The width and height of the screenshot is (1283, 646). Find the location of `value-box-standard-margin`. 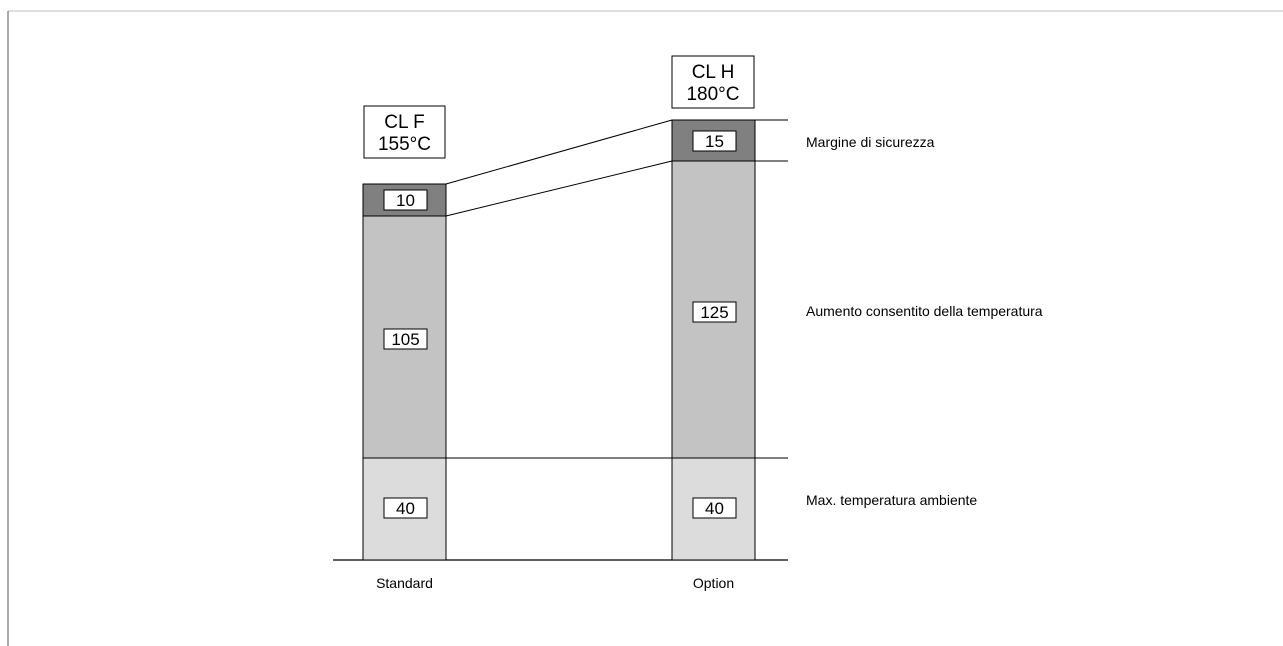

value-box-standard-margin is located at coordinates (405, 200).